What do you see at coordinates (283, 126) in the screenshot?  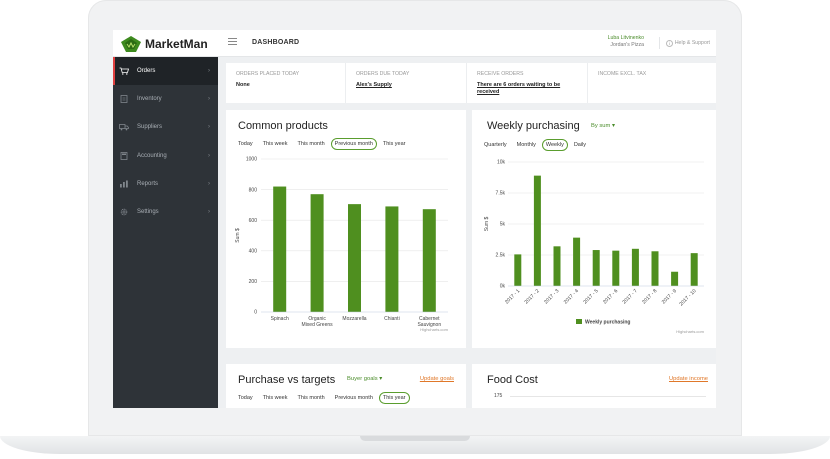 I see `card-title: Common products` at bounding box center [283, 126].